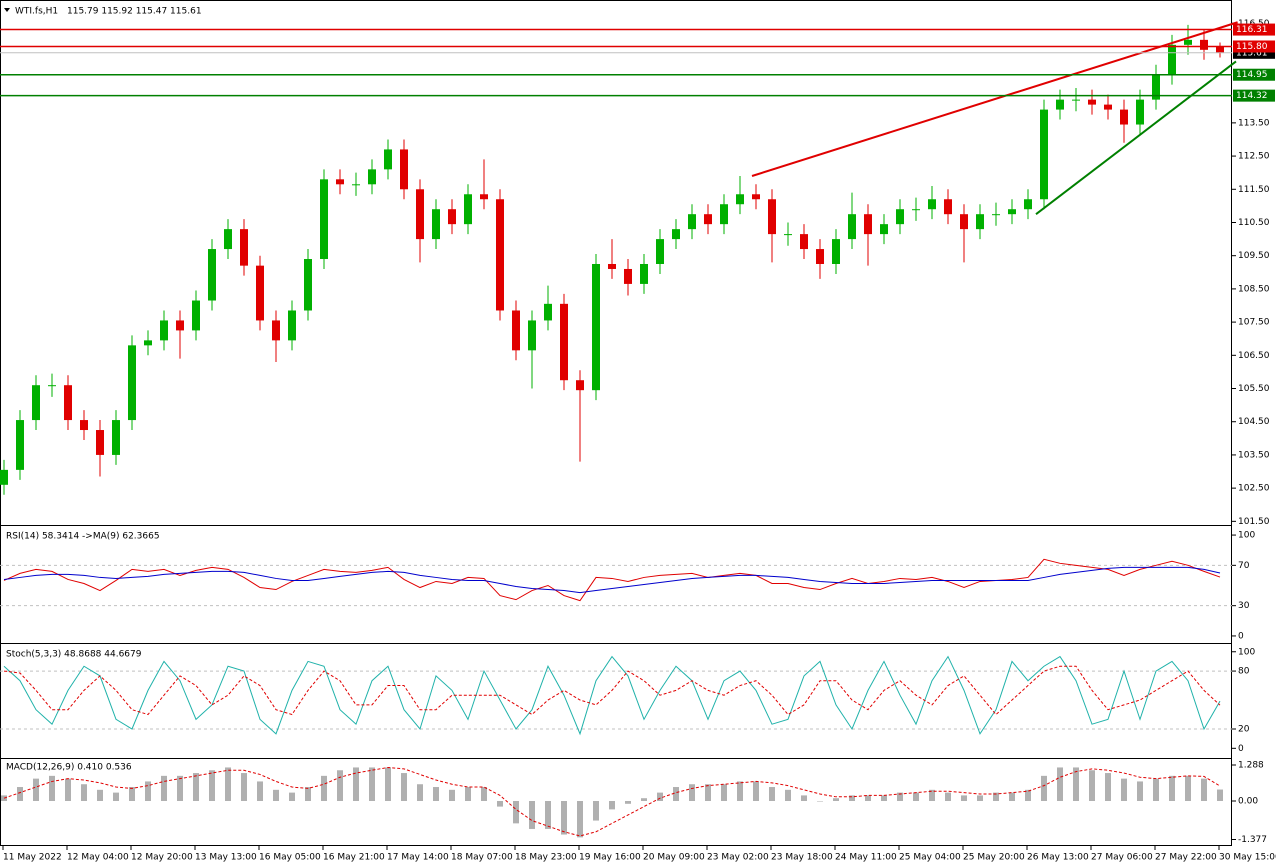  Describe the element at coordinates (1252, 96) in the screenshot. I see `level-label: 114.32` at that location.